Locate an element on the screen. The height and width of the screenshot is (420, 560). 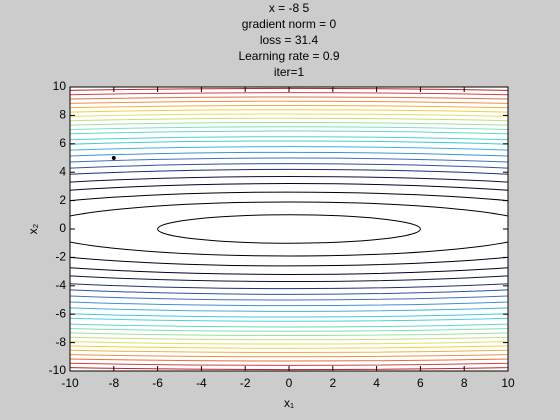
chart-title: iter=1 is located at coordinates (289, 72).